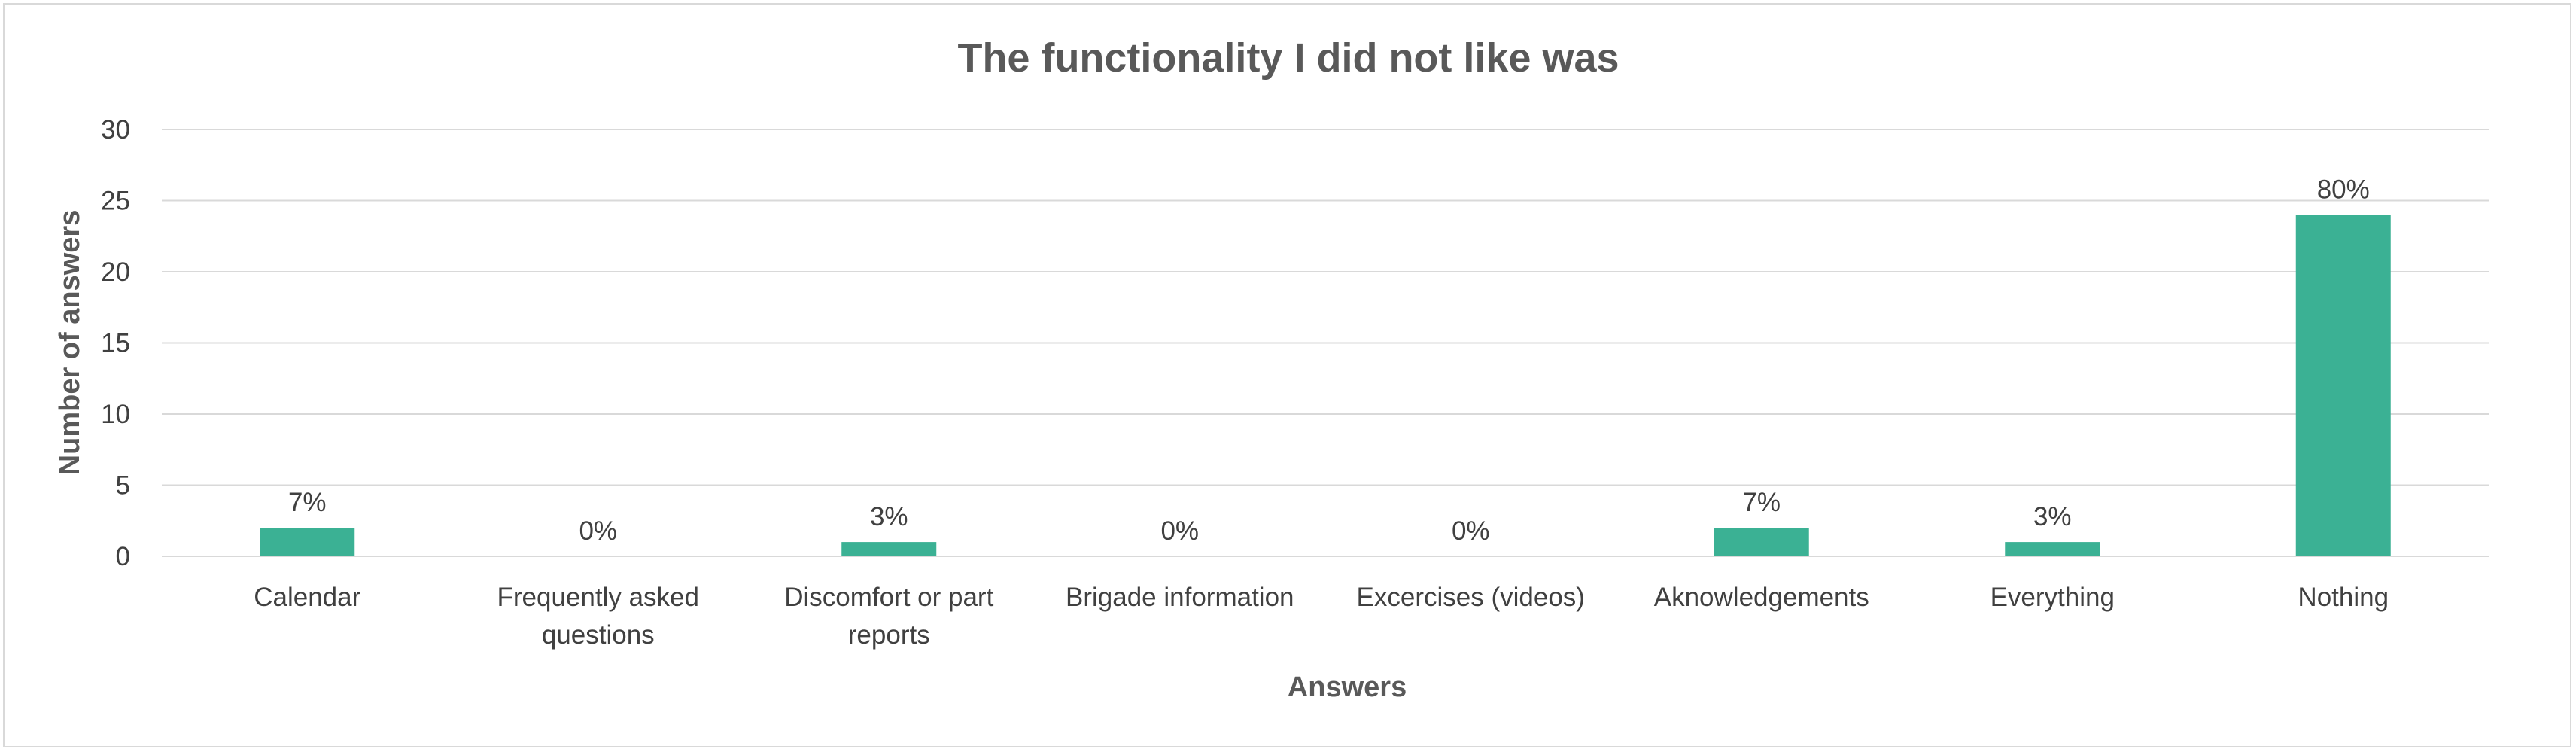 Image resolution: width=2576 pixels, height=752 pixels. Describe the element at coordinates (1761, 597) in the screenshot. I see `category-label: Aknowledgements` at that location.